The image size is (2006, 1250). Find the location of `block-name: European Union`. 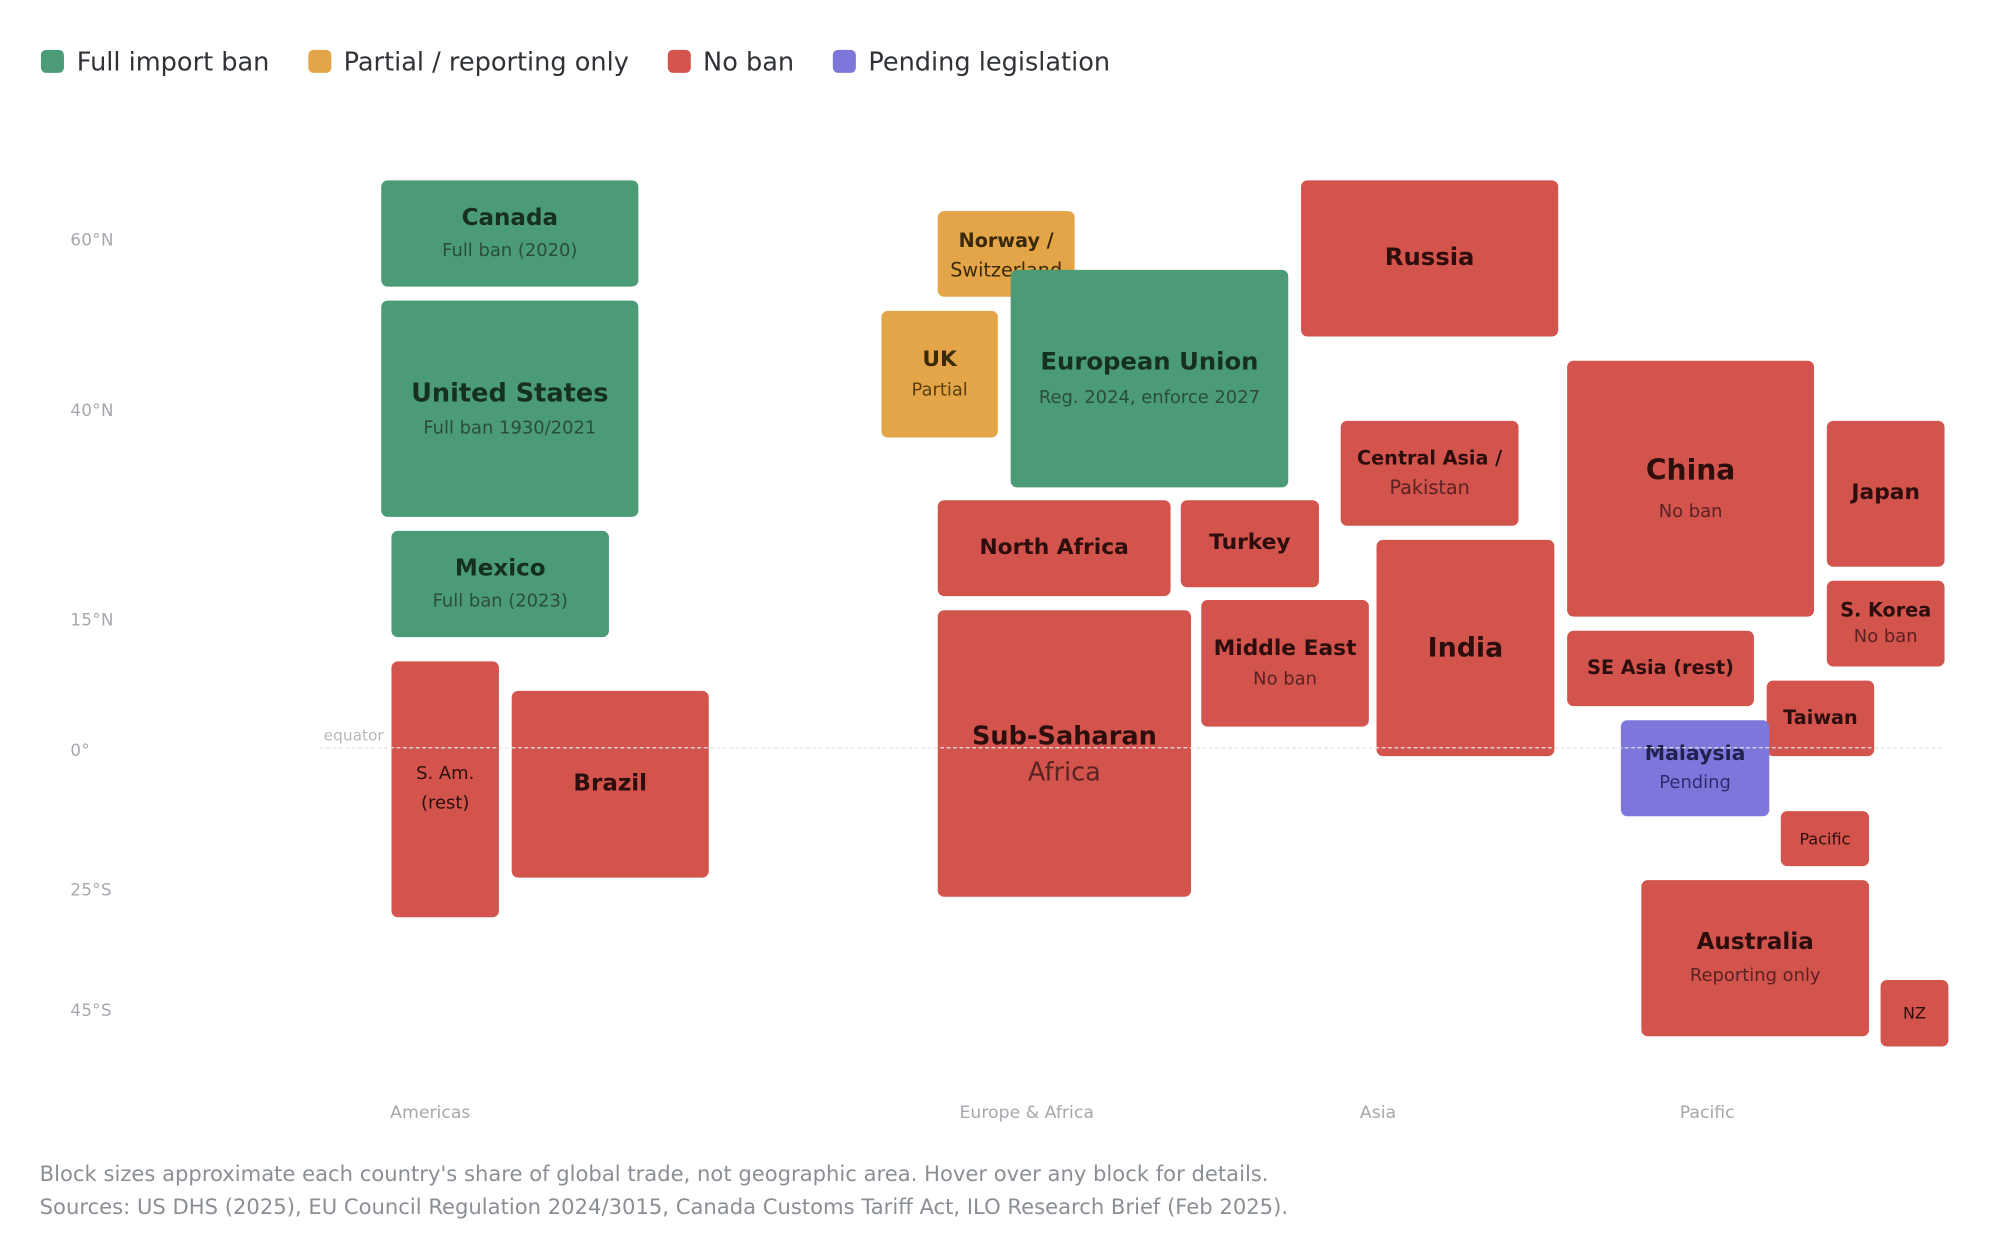

block-name: European Union is located at coordinates (1149, 362).